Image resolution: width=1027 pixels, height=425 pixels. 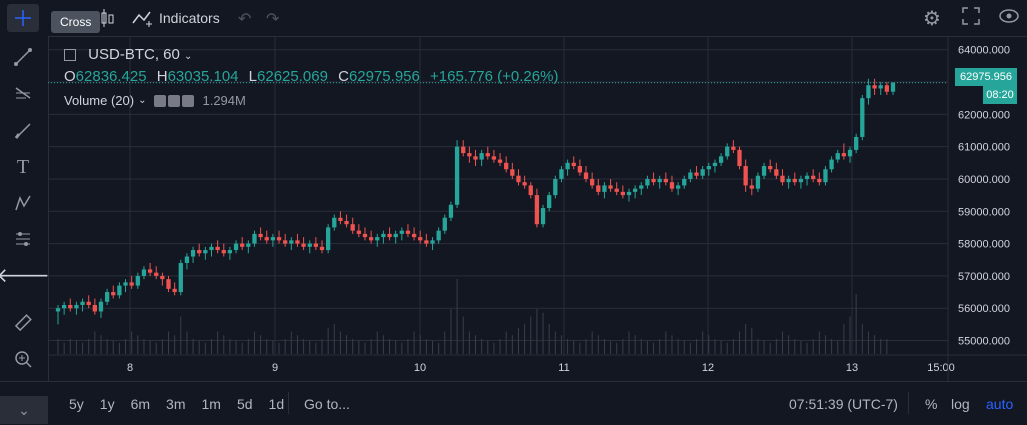 I want to click on range-1y: 1y, so click(x=107, y=403).